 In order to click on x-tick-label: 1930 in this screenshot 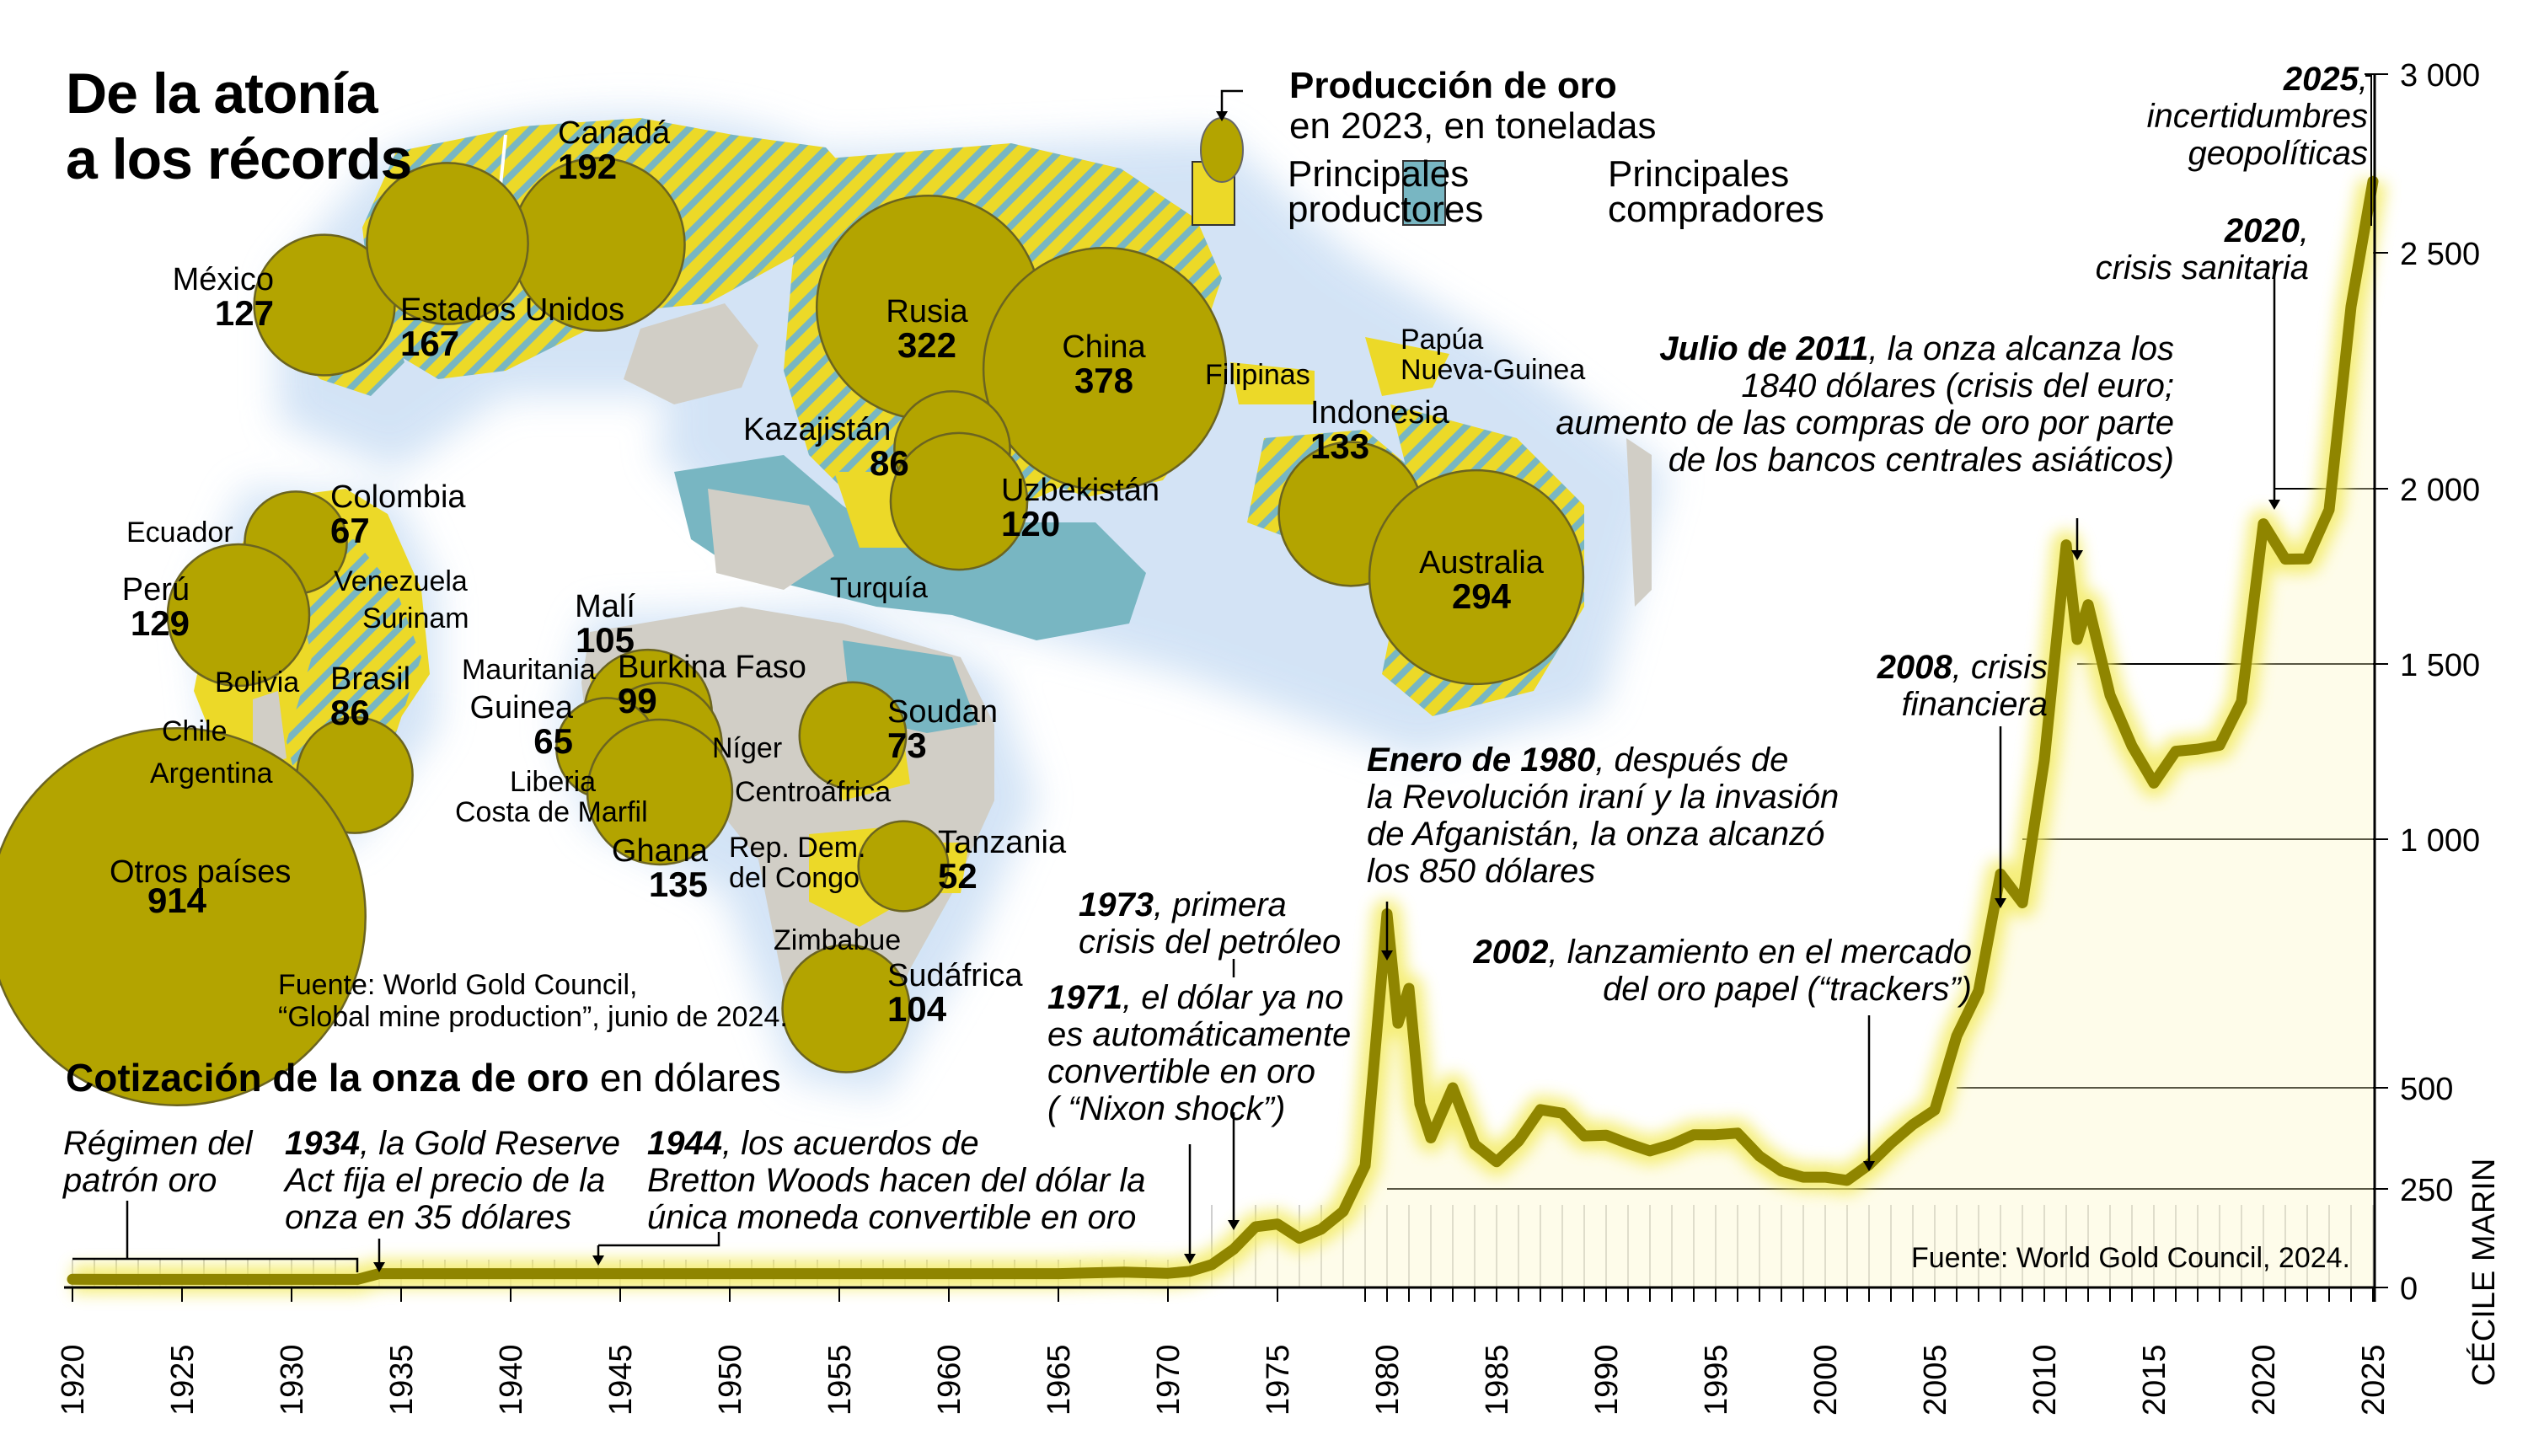, I will do `click(292, 1380)`.